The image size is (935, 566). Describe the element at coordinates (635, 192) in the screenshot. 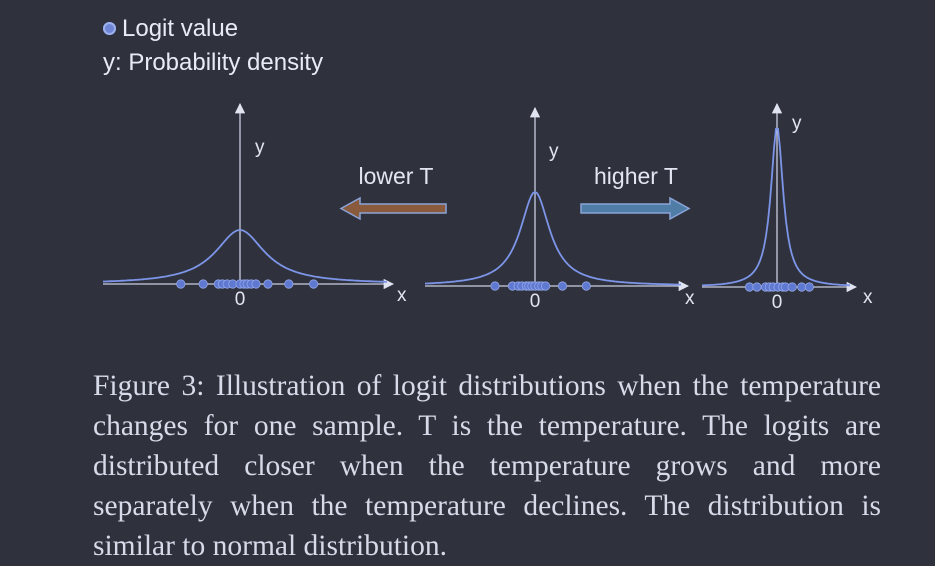

I see `higher-t-arrow: higher T` at that location.